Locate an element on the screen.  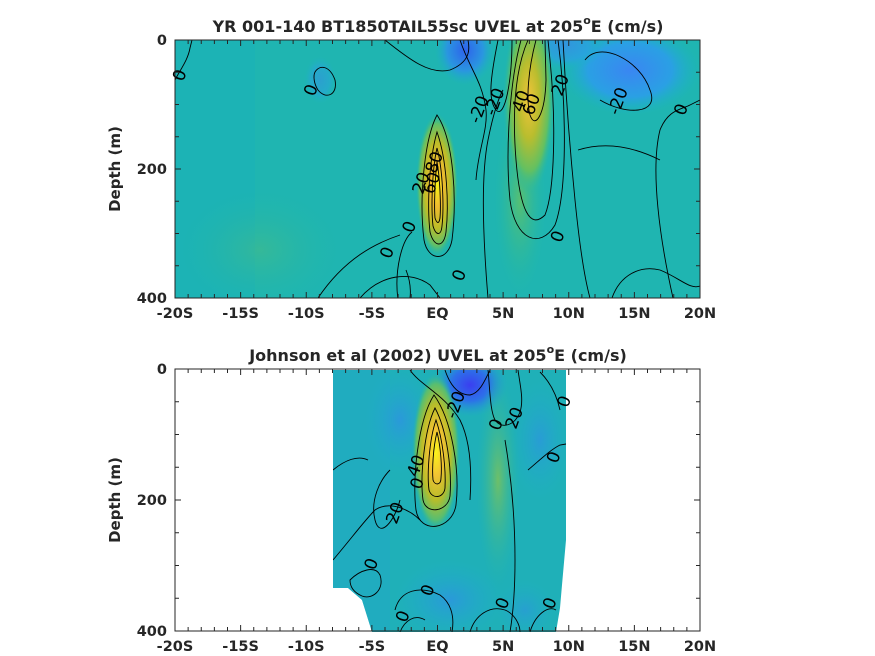
panel-1-y-label: Depth (m) is located at coordinates (115, 169).